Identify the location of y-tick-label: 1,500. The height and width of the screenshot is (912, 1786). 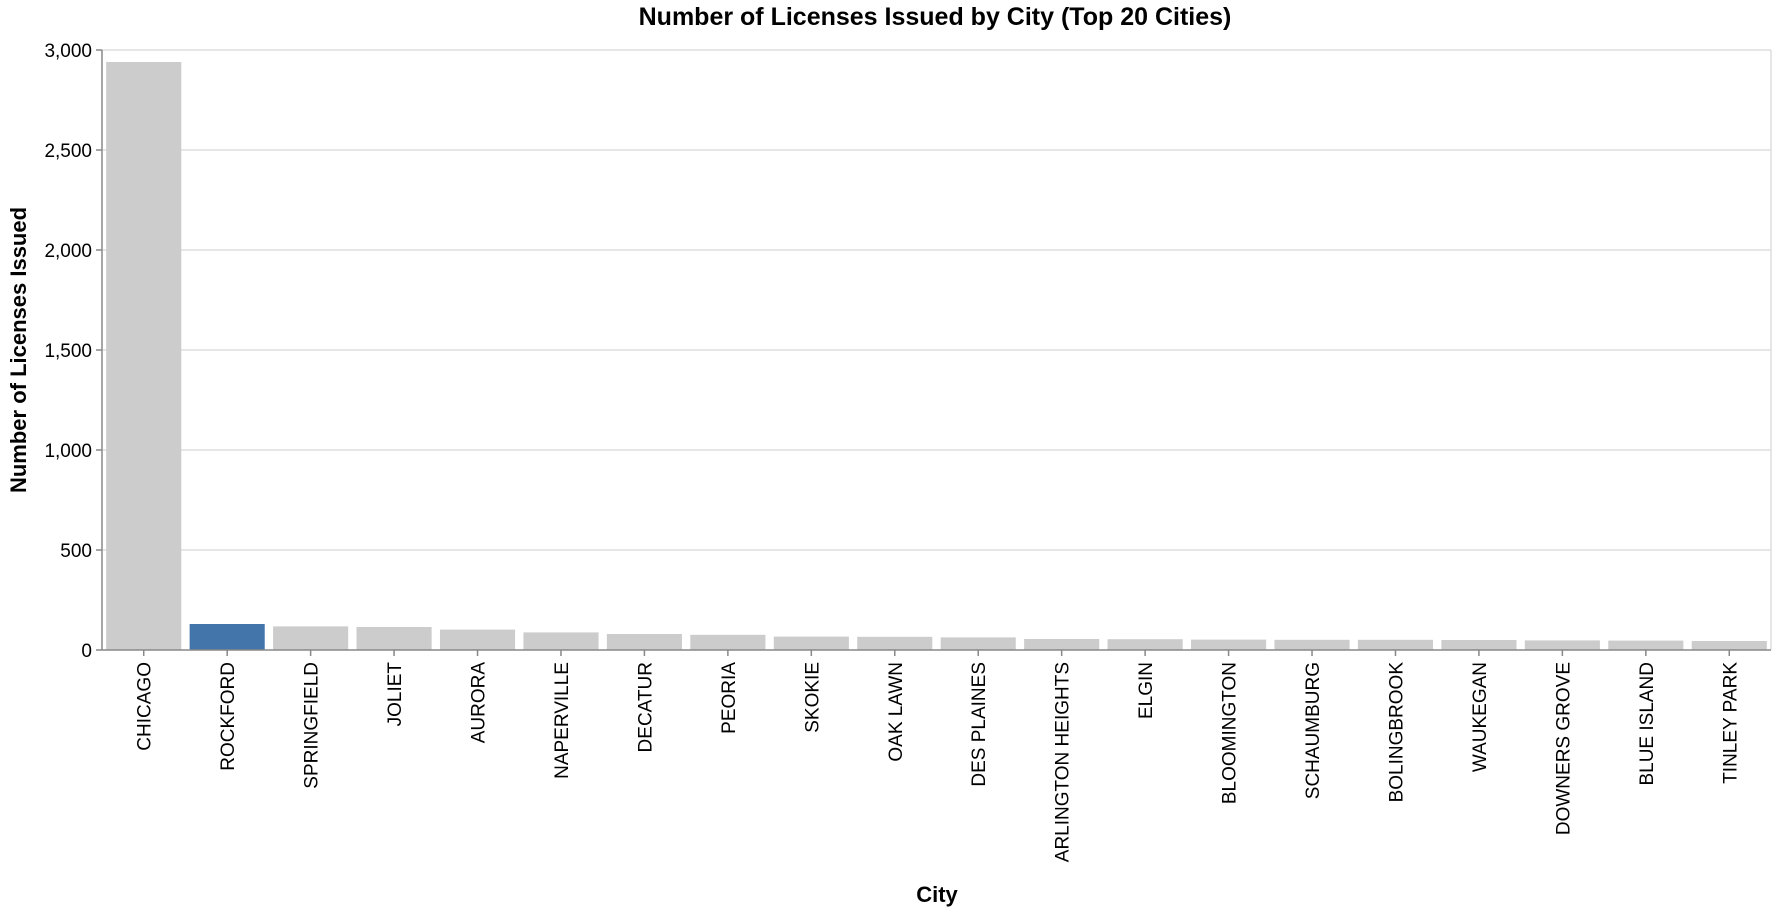
(68, 351).